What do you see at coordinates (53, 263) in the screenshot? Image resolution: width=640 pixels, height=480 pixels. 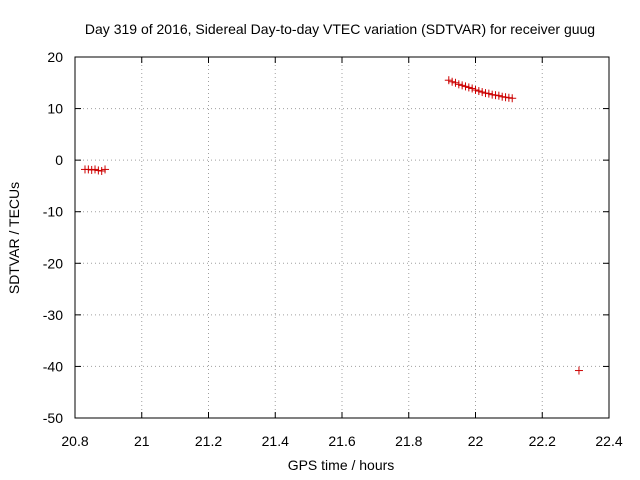 I see `y-tick-label: -20` at bounding box center [53, 263].